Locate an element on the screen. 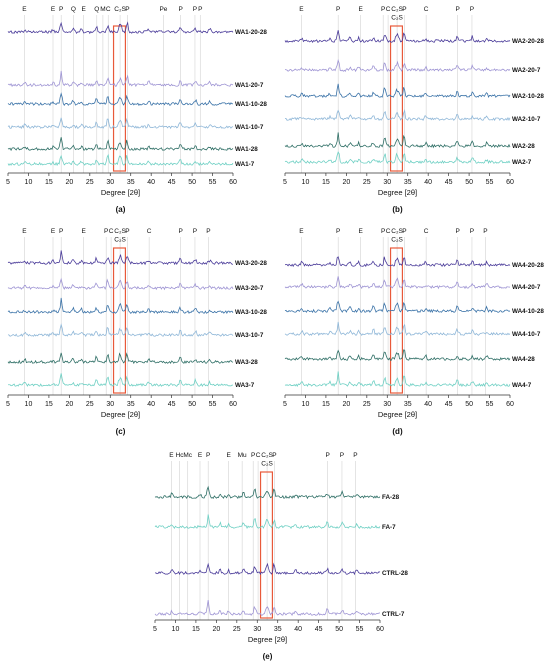  series-label: WA2-28 is located at coordinates (523, 146).